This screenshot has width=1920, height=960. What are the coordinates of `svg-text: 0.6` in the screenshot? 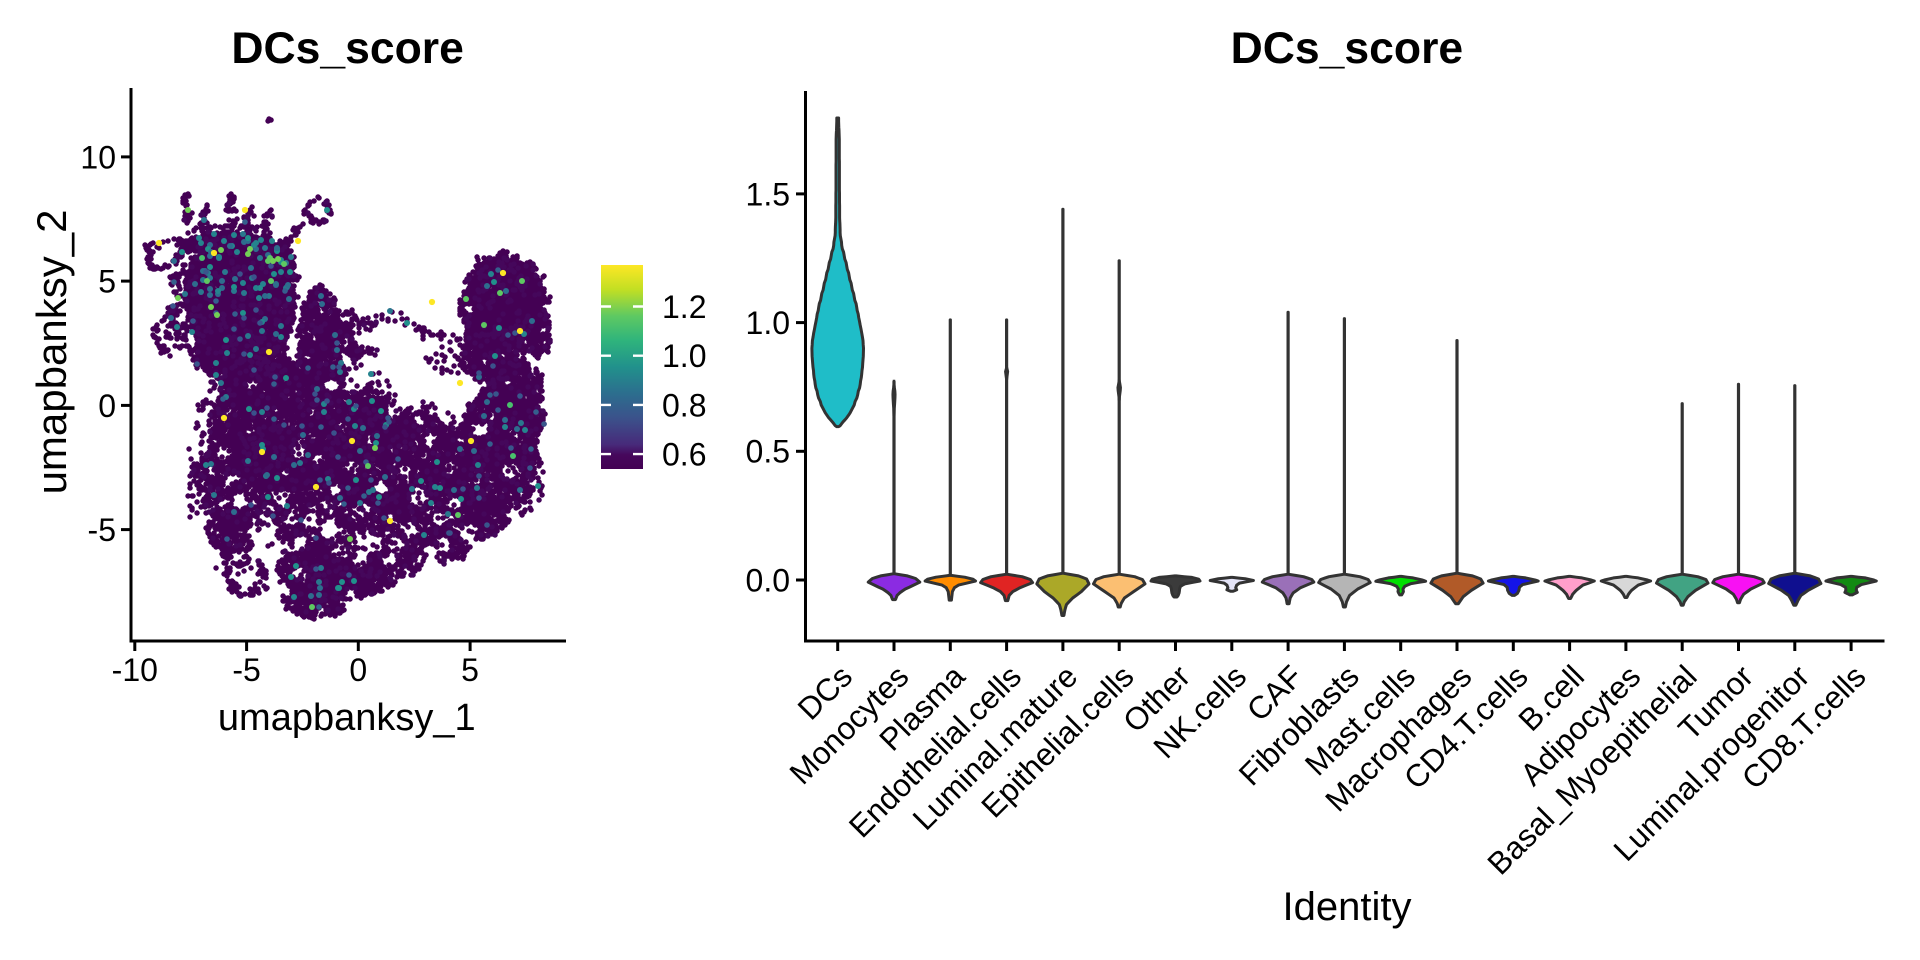 It's located at (684, 455).